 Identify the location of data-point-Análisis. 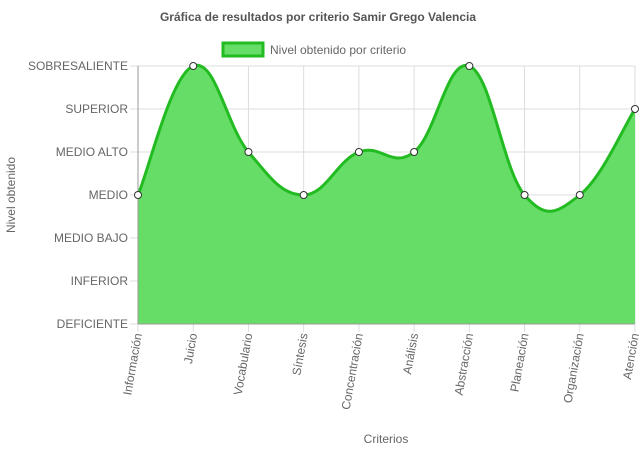
(414, 152).